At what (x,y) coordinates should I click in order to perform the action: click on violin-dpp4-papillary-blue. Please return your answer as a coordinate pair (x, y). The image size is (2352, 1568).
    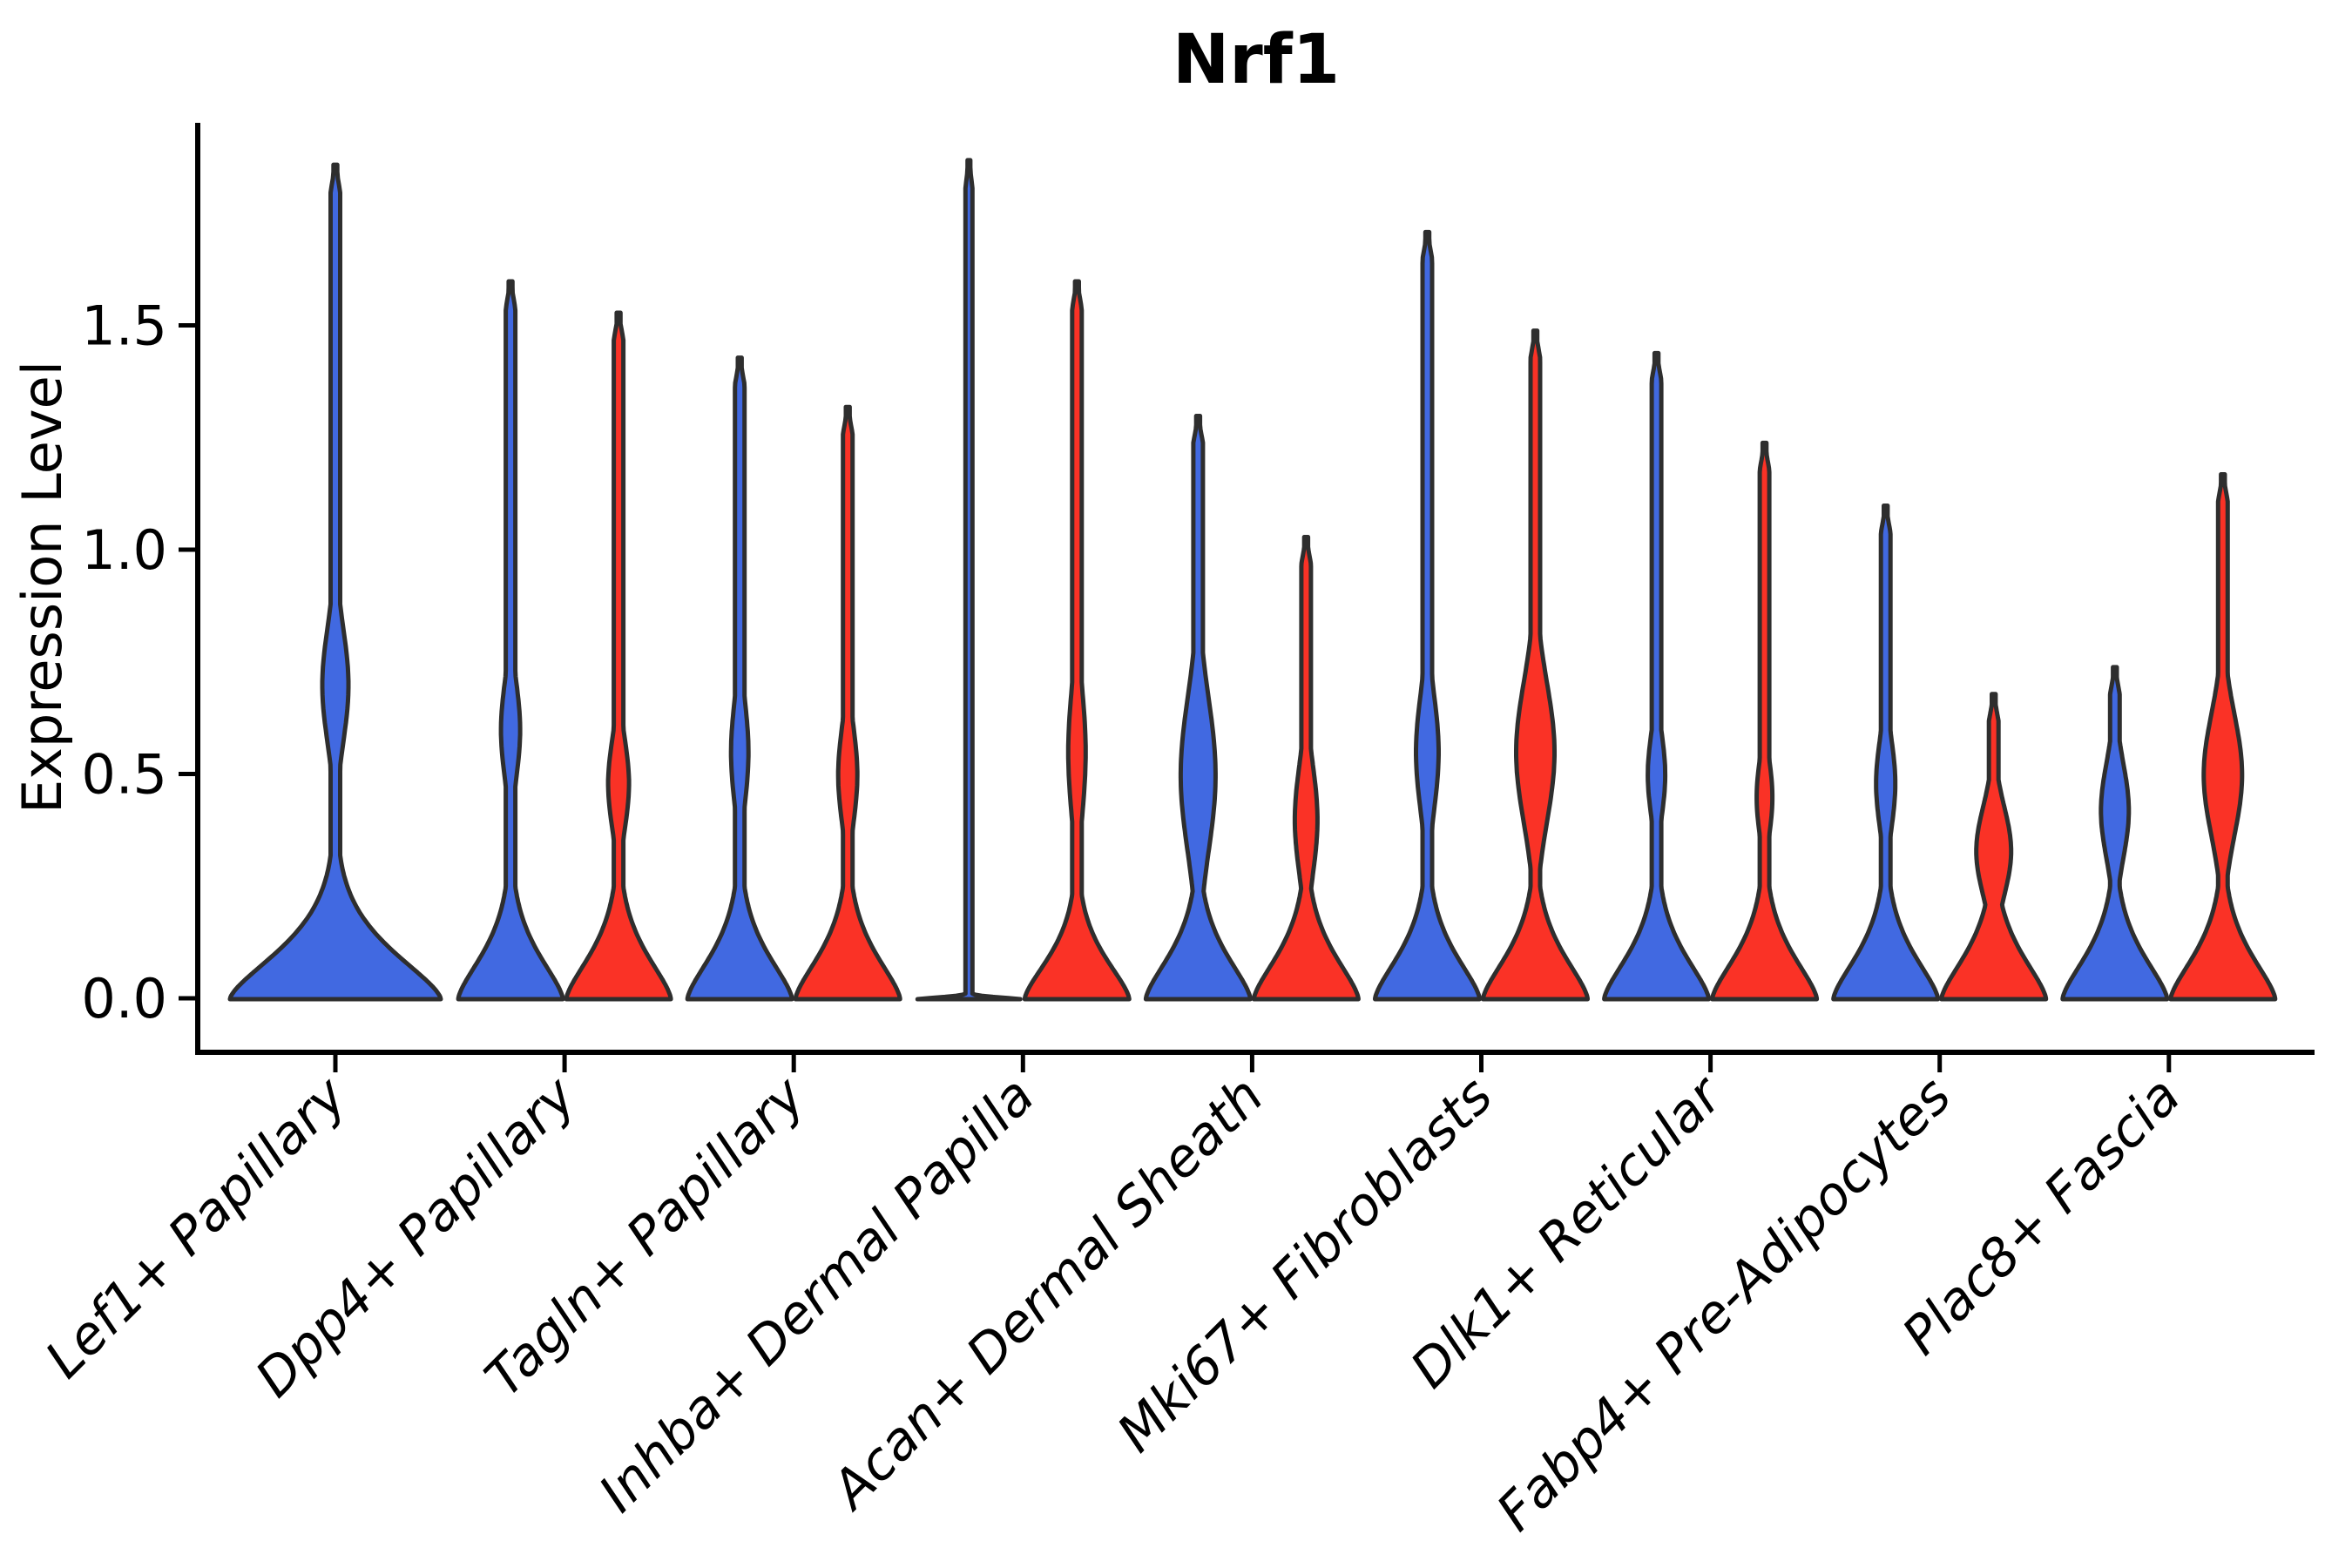
    Looking at the image, I should click on (510, 640).